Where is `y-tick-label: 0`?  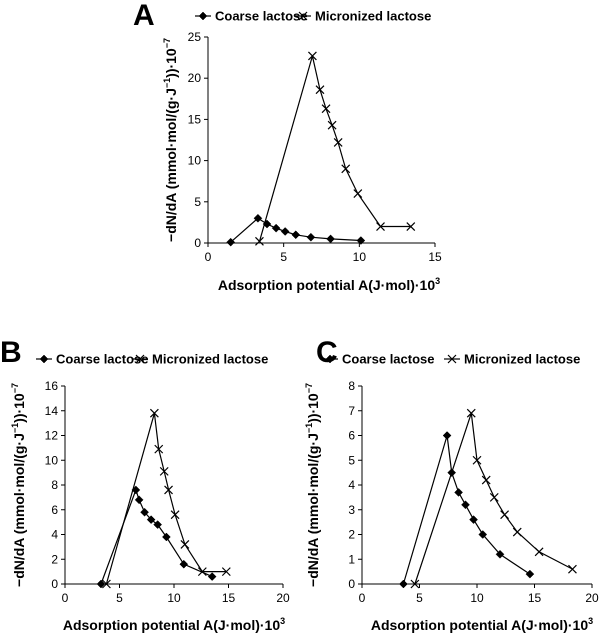 y-tick-label: 0 is located at coordinates (197, 243).